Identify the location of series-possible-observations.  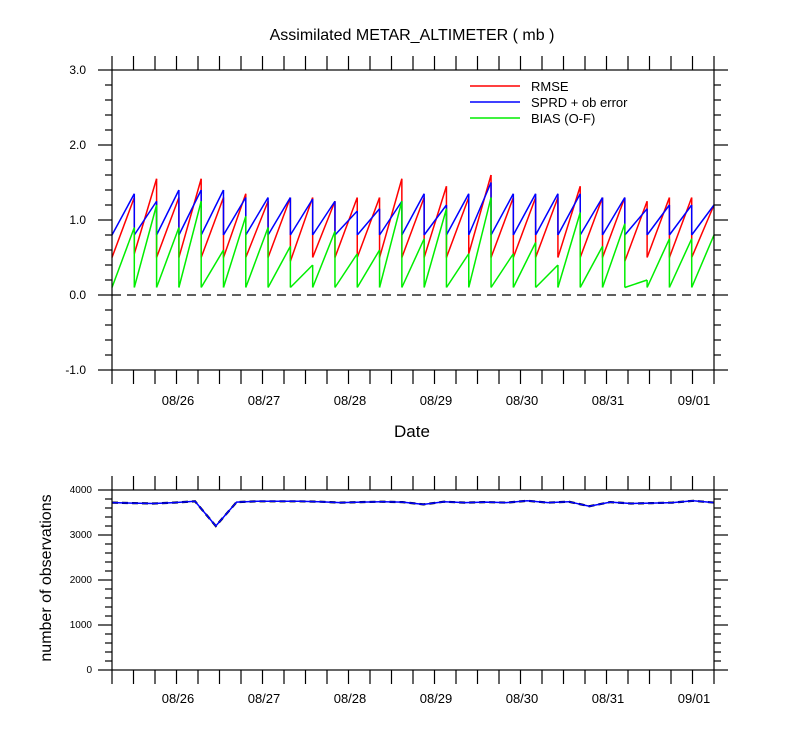
(413, 513).